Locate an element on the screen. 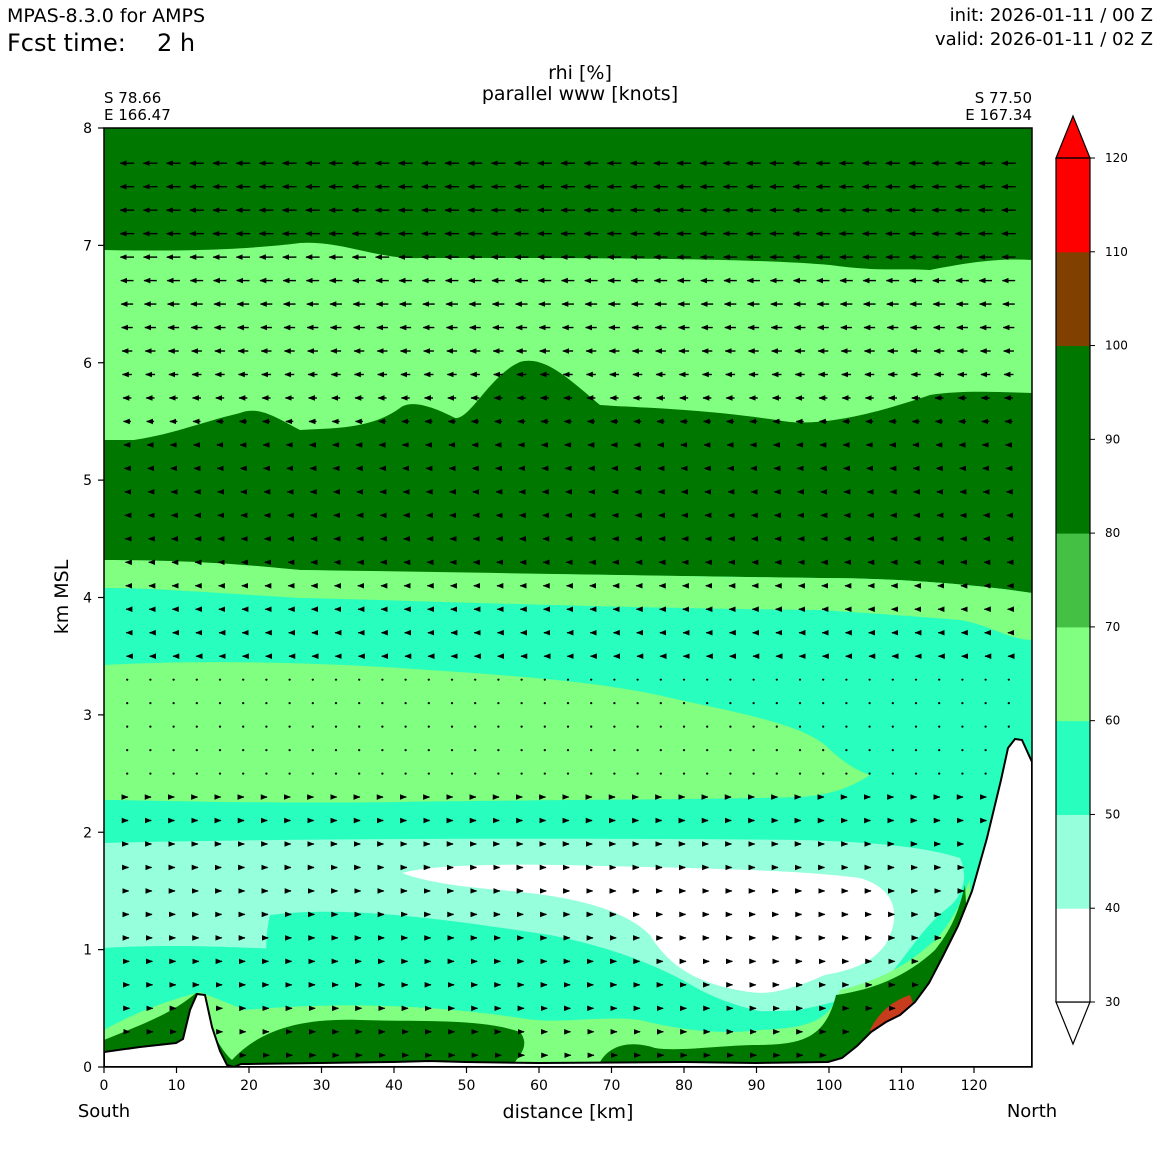 The width and height of the screenshot is (1160, 1160). x-tick-label: 60 is located at coordinates (539, 1086).